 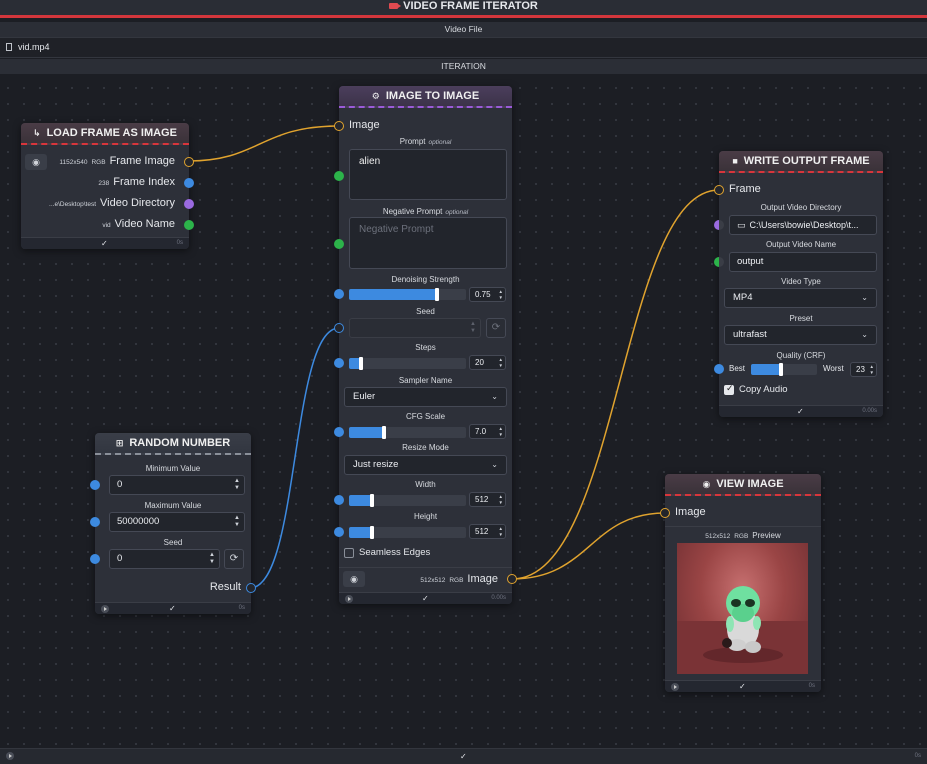 What do you see at coordinates (349, 553) in the screenshot?
I see `seamless-edges-checkbox` at bounding box center [349, 553].